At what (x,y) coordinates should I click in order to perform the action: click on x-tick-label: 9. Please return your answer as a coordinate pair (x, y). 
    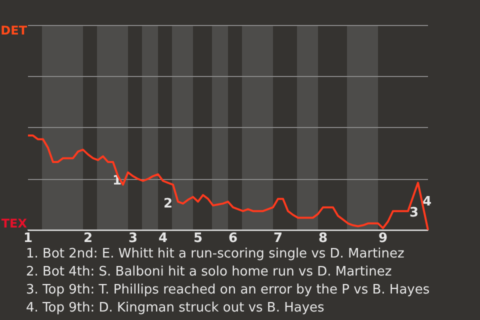
    Looking at the image, I should click on (383, 238).